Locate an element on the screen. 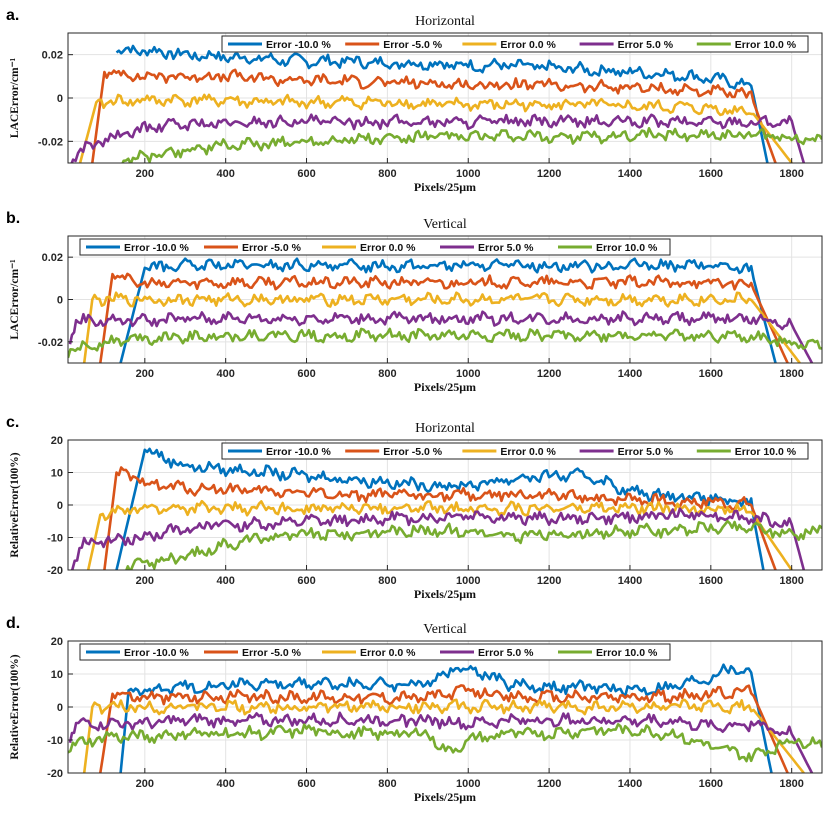  panel-label: a. is located at coordinates (12, 15).